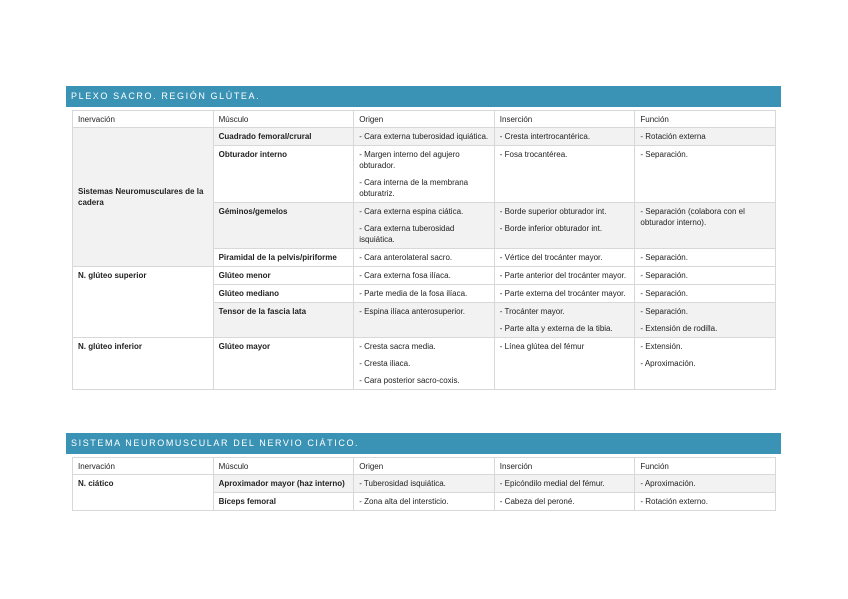 The image size is (848, 599). What do you see at coordinates (545, 136) in the screenshot?
I see `insertion-item: - Cresta intertrocantérica.` at bounding box center [545, 136].